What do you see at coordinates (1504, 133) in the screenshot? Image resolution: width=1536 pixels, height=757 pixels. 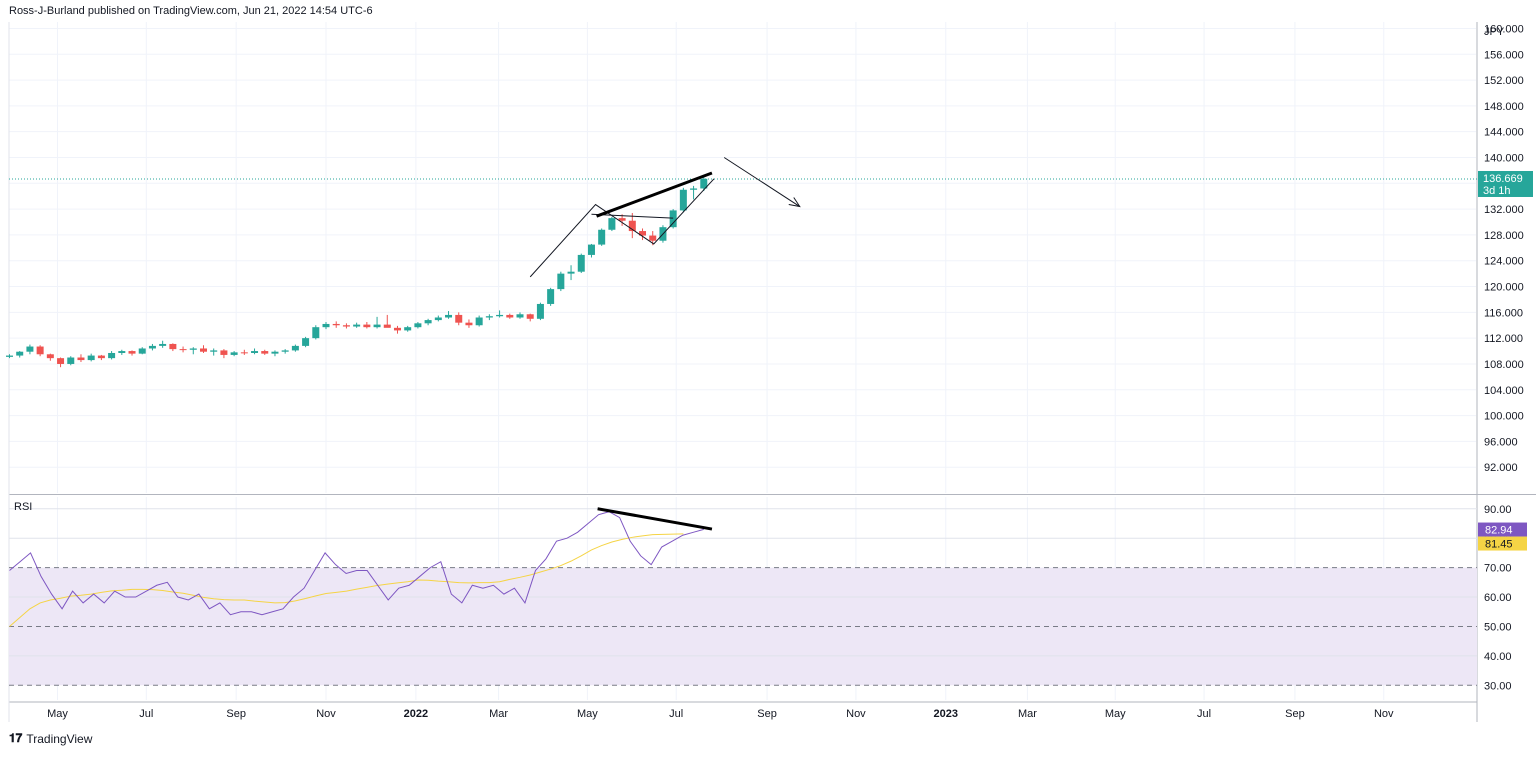 I see `price-tick-label: 144.000` at bounding box center [1504, 133].